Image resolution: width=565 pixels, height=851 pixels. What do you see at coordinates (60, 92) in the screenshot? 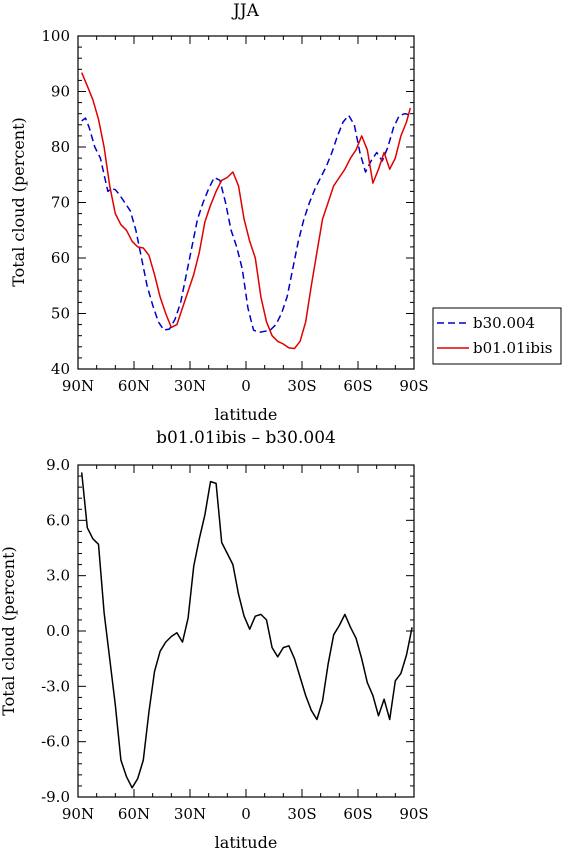
I see `y-tick-label: 90` at bounding box center [60, 92].